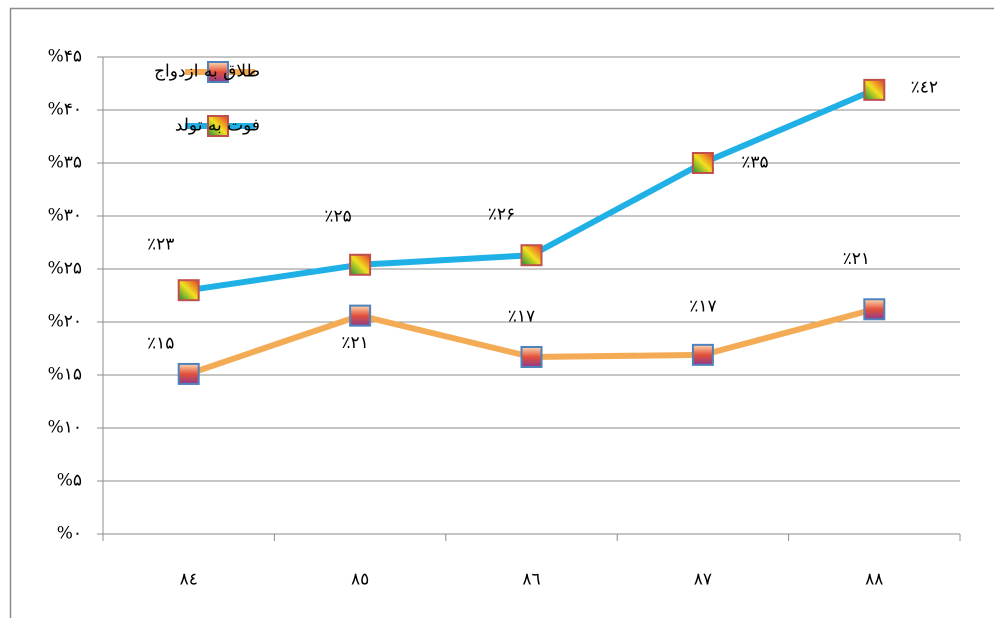 Image resolution: width=994 pixels, height=618 pixels. Describe the element at coordinates (160, 343) in the screenshot. I see `value-label: ٪۱۵` at that location.